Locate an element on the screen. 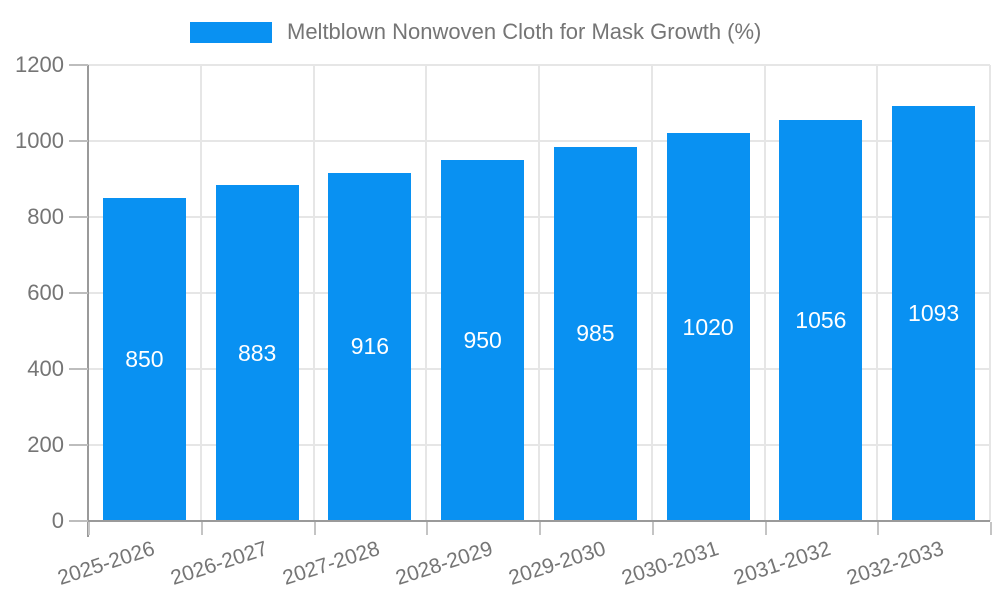 This screenshot has width=1000, height=600. bar-2025-2026: 850 is located at coordinates (144, 359).